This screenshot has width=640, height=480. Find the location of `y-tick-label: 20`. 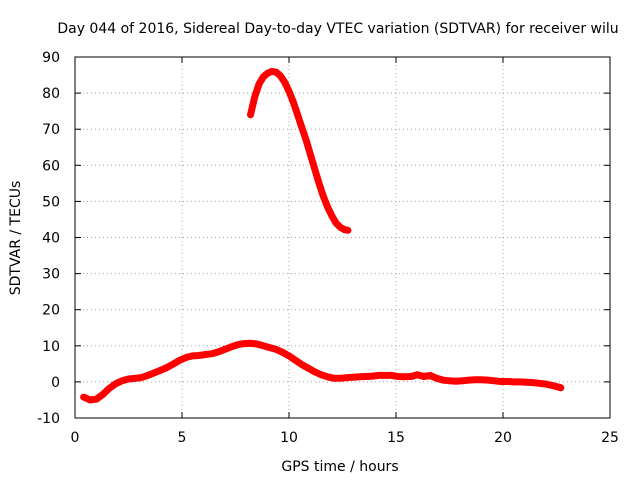

y-tick-label: 20 is located at coordinates (51, 311).